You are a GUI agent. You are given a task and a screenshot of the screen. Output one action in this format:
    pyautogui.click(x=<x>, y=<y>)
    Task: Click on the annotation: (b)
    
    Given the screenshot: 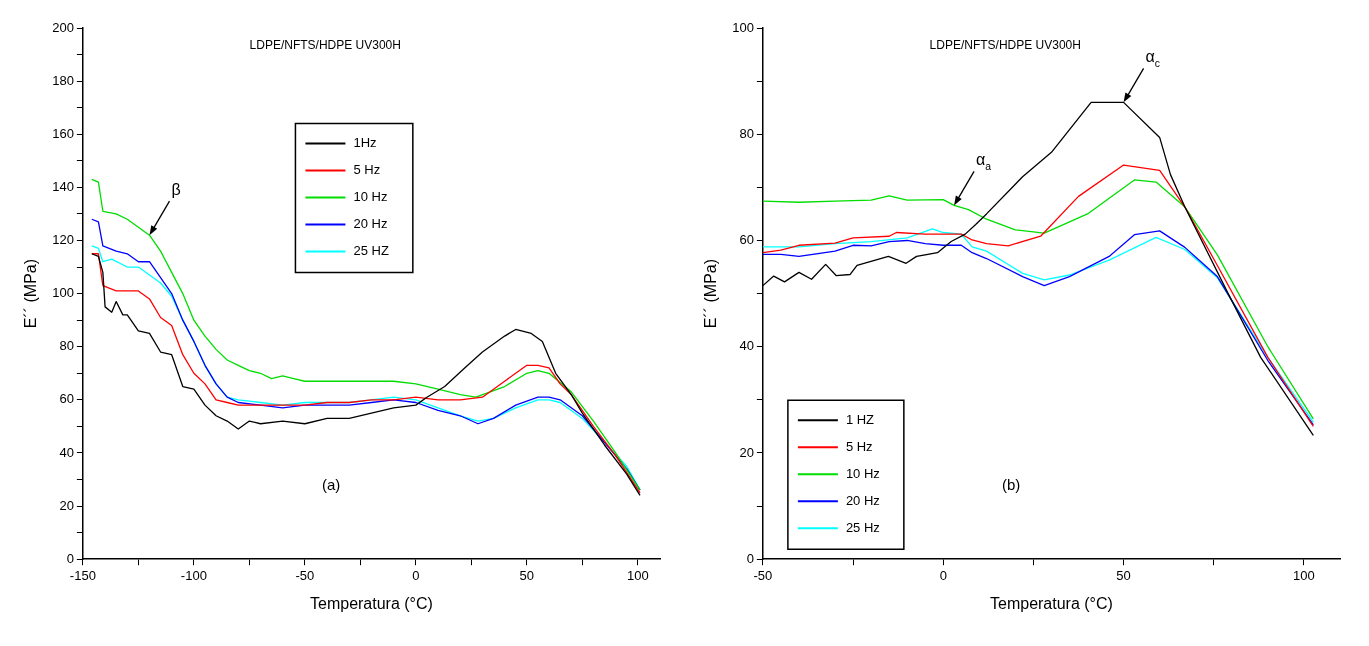 What is the action you would take?
    pyautogui.click(x=1011, y=485)
    